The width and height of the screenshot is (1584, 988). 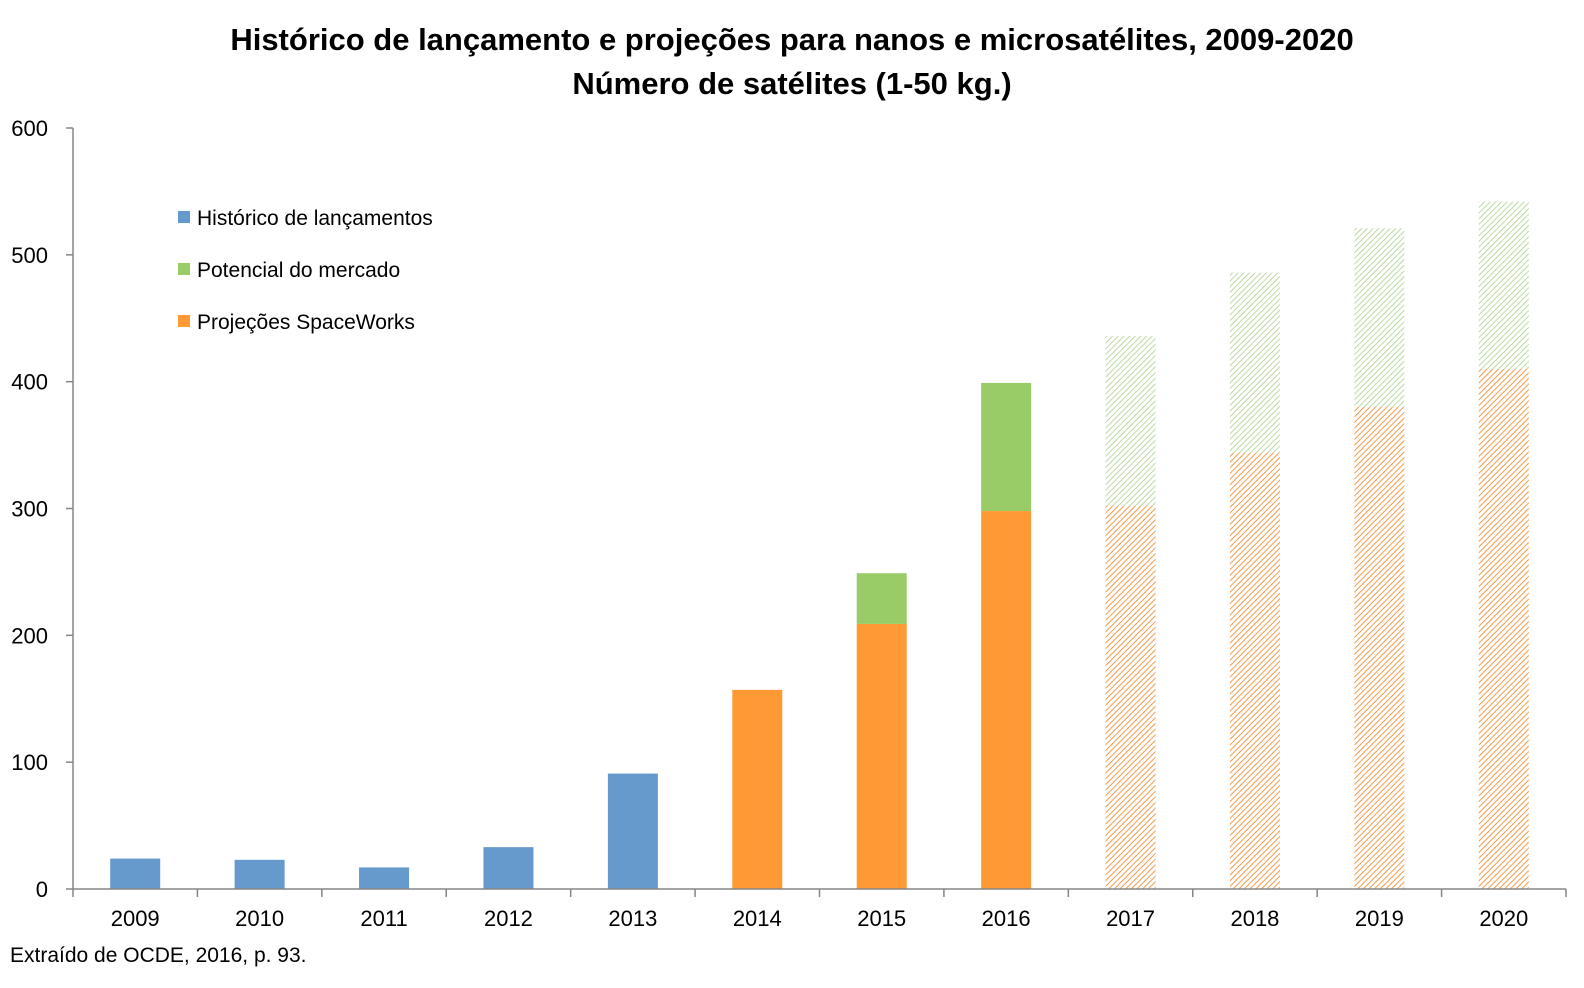 I want to click on y-tick-label-100: 100, so click(x=29, y=762).